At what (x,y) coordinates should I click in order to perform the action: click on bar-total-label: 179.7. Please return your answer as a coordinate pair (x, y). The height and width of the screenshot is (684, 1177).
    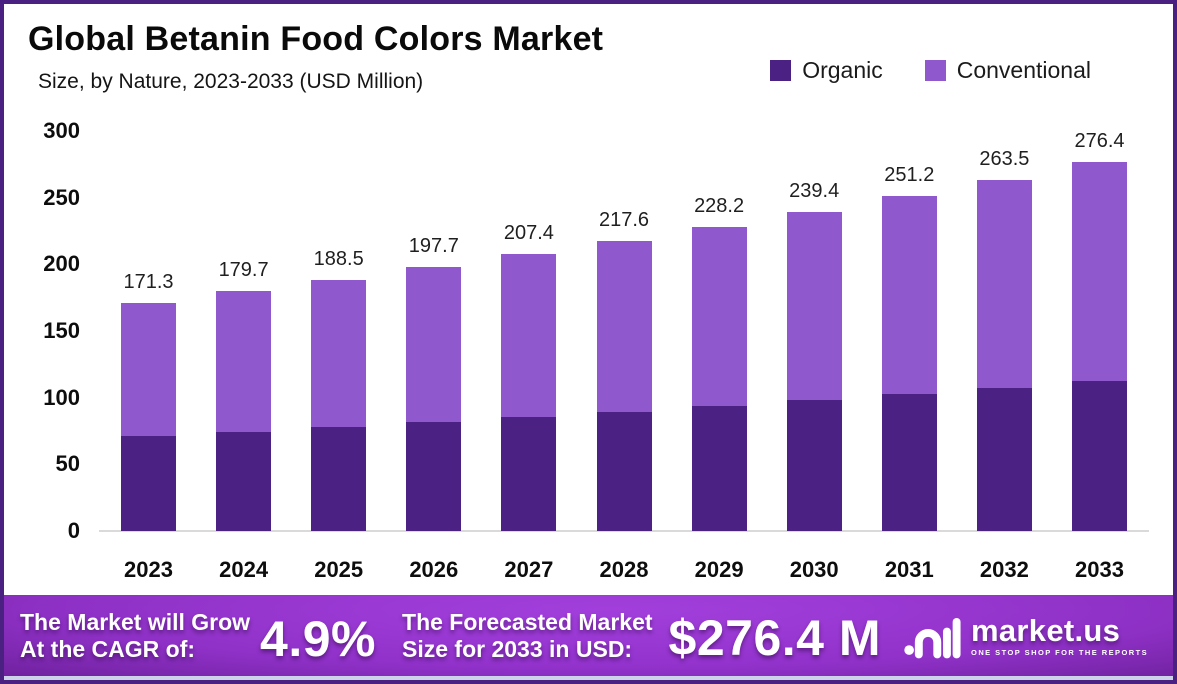
    Looking at the image, I should click on (243, 270).